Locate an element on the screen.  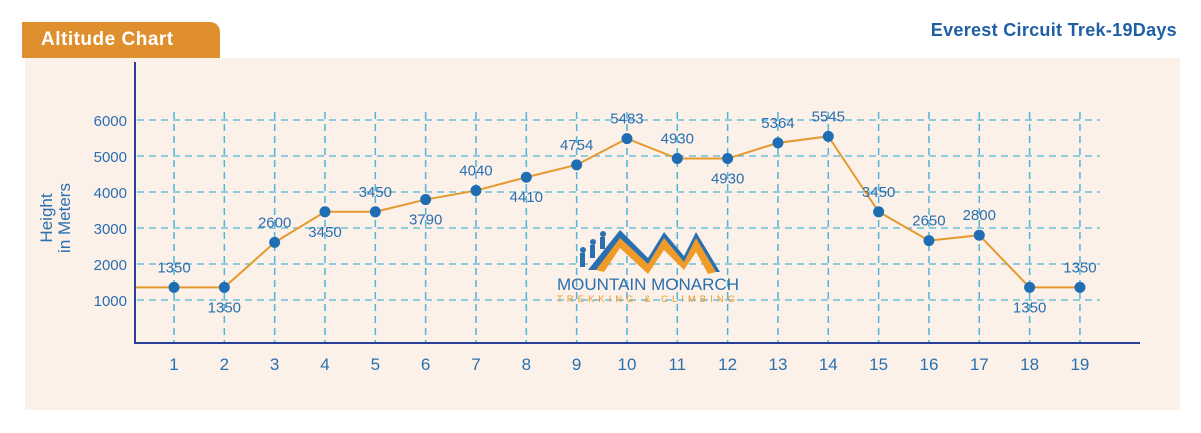
y-tick-label: 5000 is located at coordinates (110, 157).